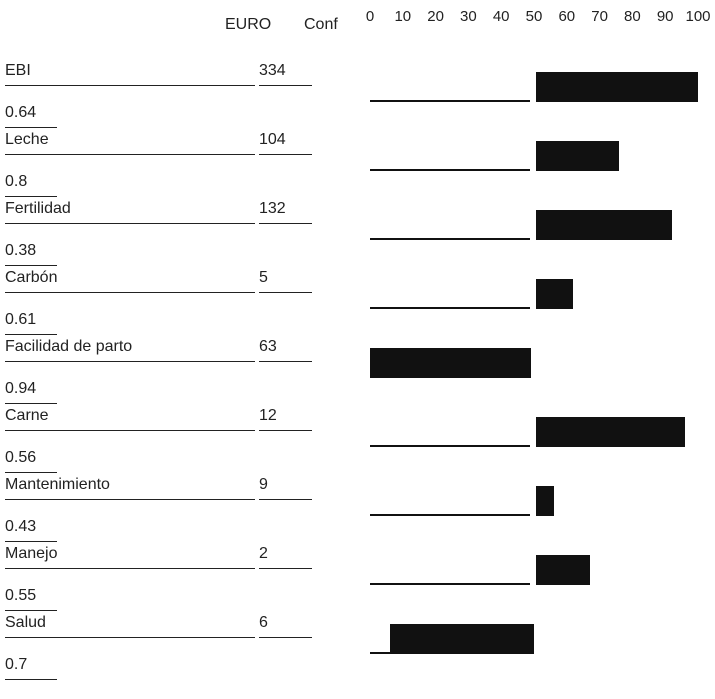 The image size is (715, 699). Describe the element at coordinates (38, 208) in the screenshot. I see `row-label: Fertilidad` at that location.